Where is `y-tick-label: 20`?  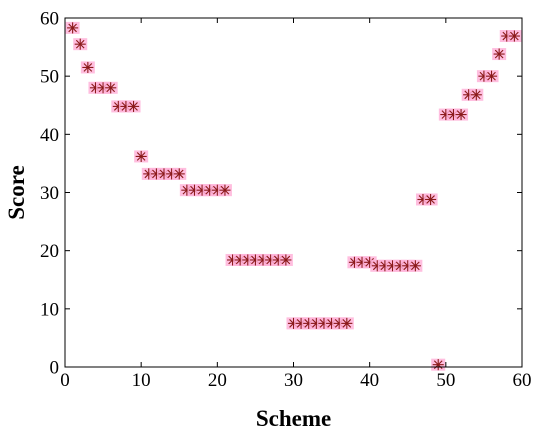 y-tick-label: 20 is located at coordinates (49, 251).